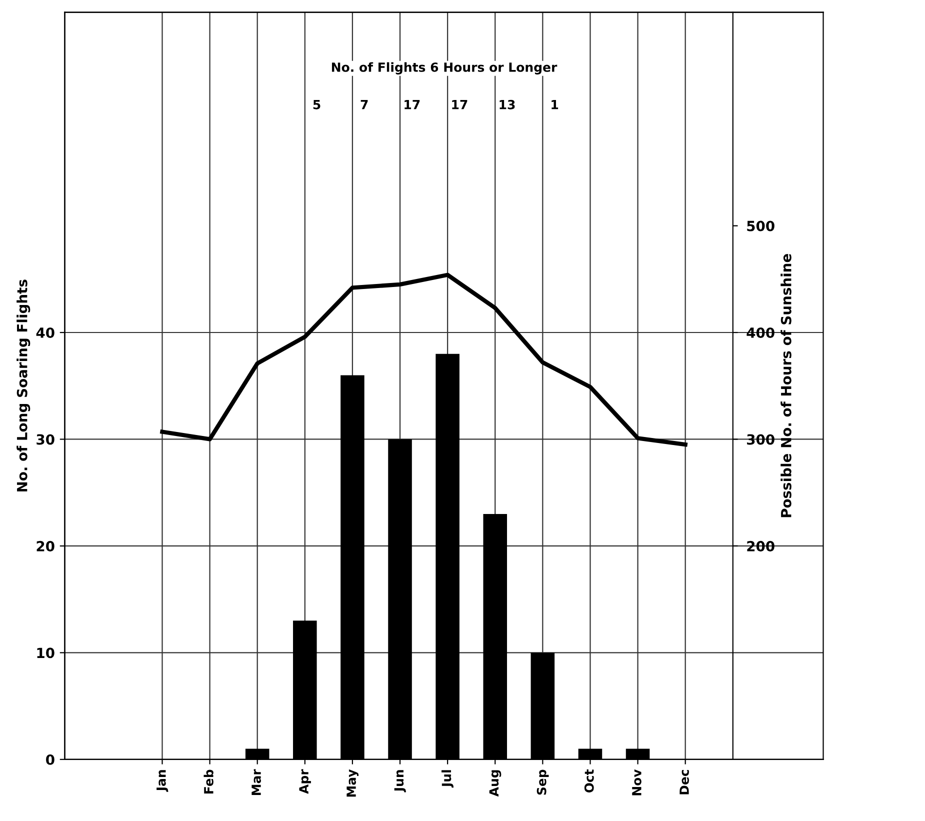 The width and height of the screenshot is (925, 821). Describe the element at coordinates (760, 226) in the screenshot. I see `y2-tick-label: 500` at that location.